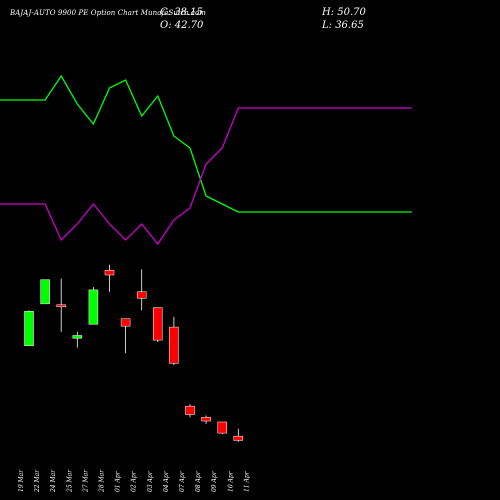 The width and height of the screenshot is (500, 500). Describe the element at coordinates (246, 481) in the screenshot. I see `date-label: 11 Apr` at that location.